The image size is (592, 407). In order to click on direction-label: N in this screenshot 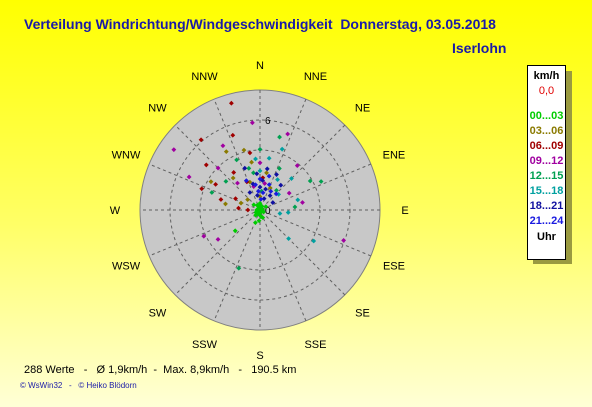, I will do `click(260, 66)`.